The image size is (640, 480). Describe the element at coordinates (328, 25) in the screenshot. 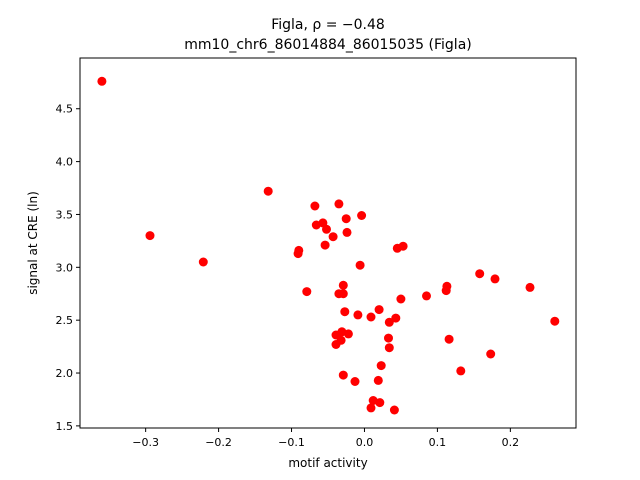

I see `chart-title-line1: Figla, ρ = −0.48` at that location.